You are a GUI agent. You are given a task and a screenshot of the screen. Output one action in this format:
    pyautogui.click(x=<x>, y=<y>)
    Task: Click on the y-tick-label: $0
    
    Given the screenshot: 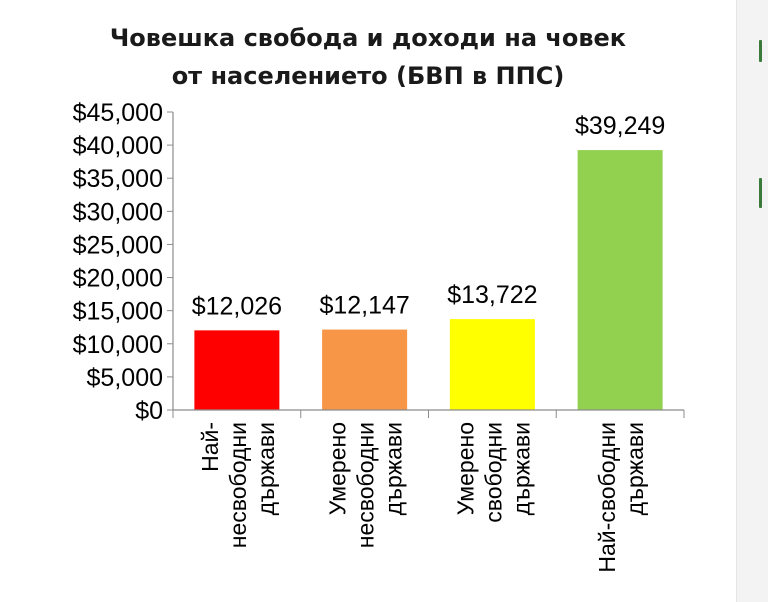 What is the action you would take?
    pyautogui.click(x=149, y=411)
    